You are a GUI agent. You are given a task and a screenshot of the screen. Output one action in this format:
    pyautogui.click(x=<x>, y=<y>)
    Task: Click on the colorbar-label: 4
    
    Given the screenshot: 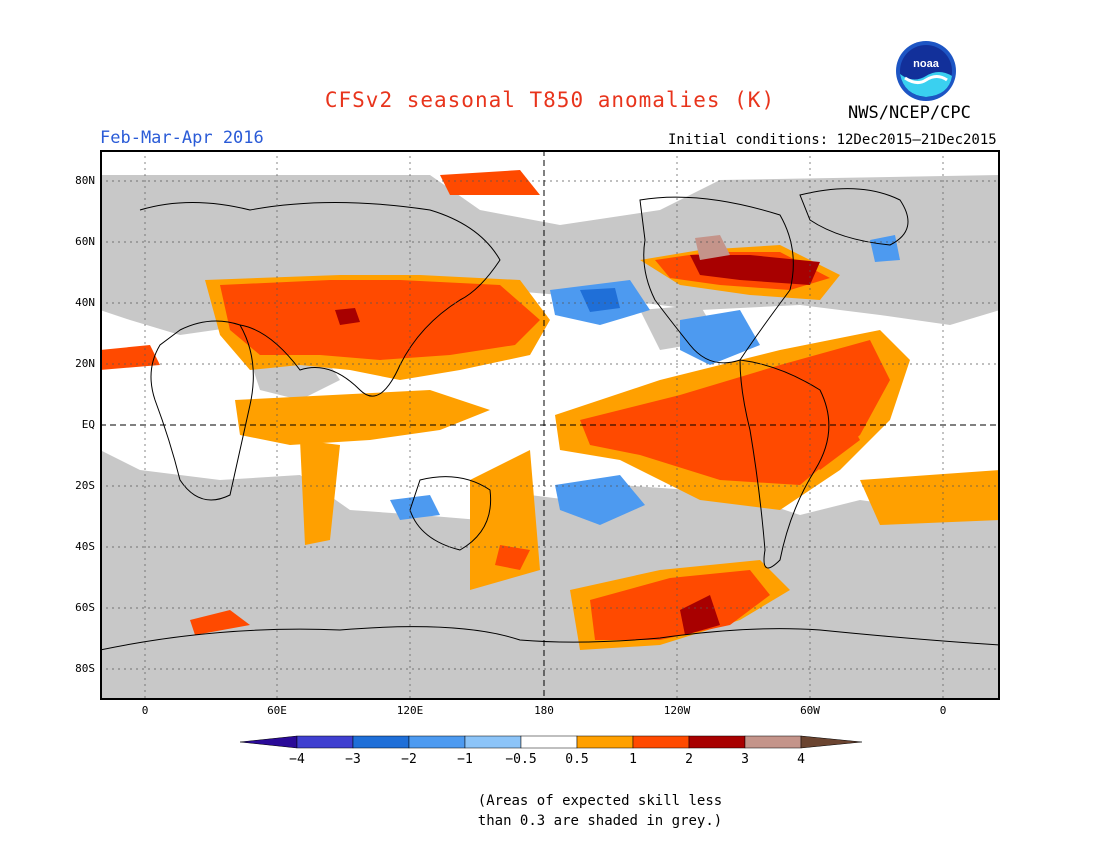 What is the action you would take?
    pyautogui.click(x=801, y=759)
    